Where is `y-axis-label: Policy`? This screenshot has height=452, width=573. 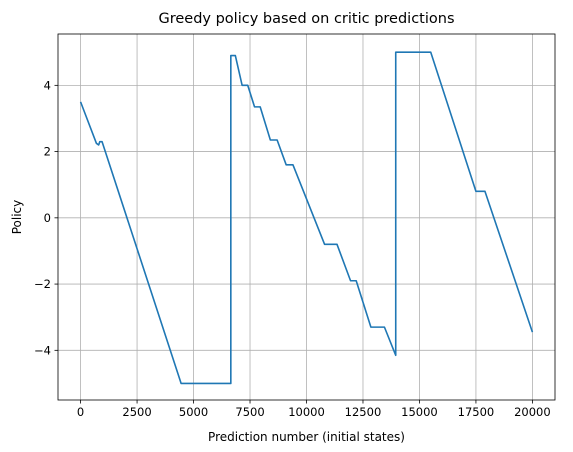
y-axis-label: Policy is located at coordinates (17, 217).